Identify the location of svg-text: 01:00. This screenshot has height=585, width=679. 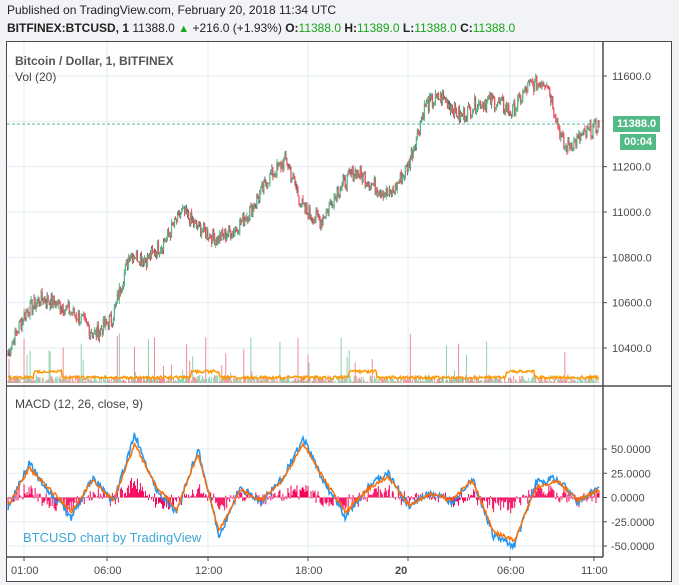
(25, 571).